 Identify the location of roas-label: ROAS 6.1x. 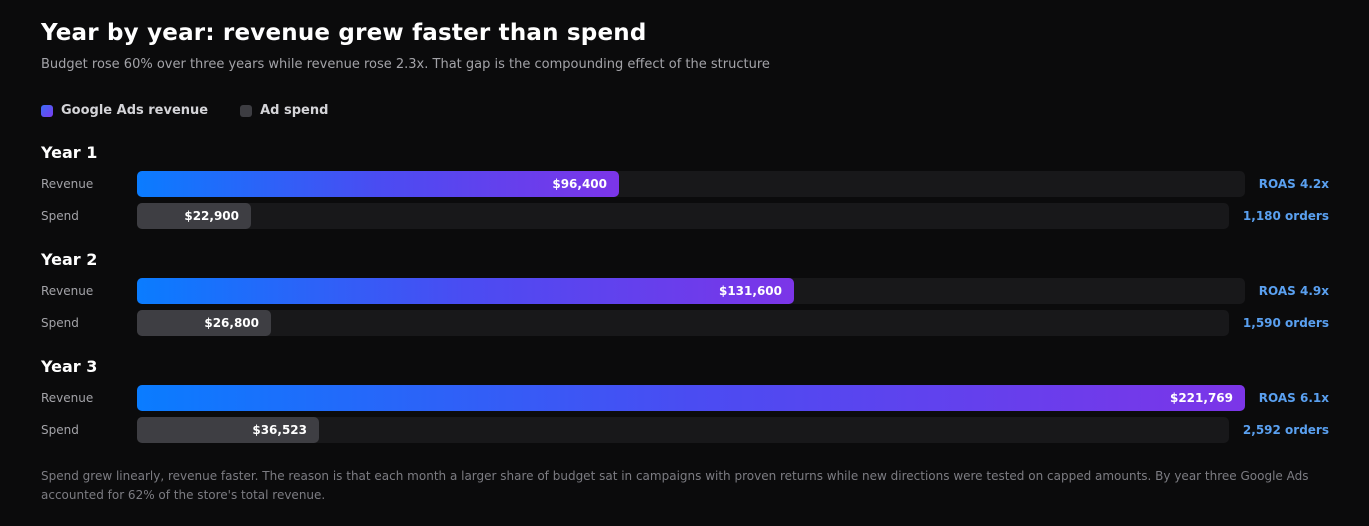
(1293, 398).